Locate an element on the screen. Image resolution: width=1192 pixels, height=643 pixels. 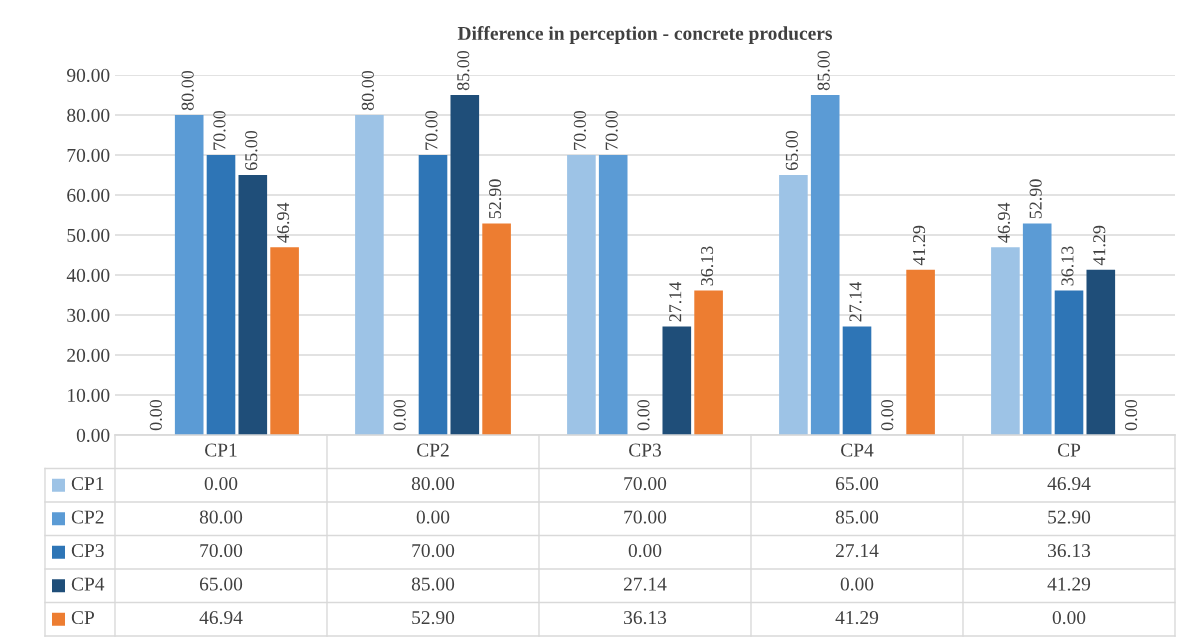
x-tick-label: CP4 is located at coordinates (857, 450).